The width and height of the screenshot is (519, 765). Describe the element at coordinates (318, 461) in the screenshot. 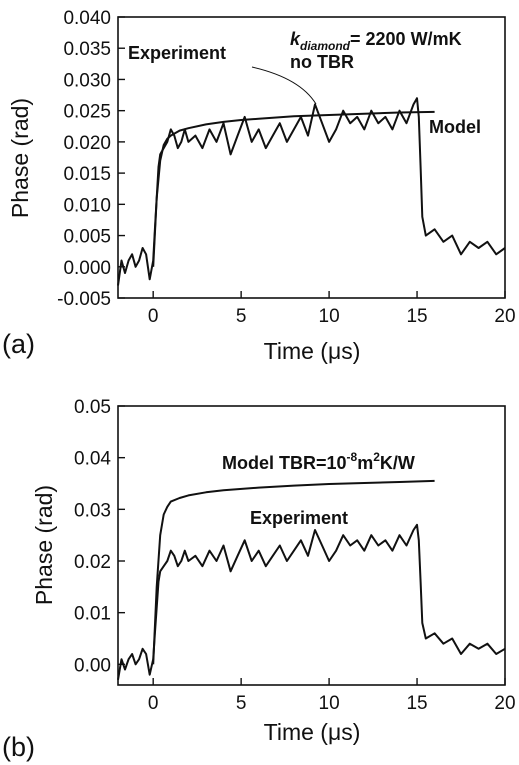

I see `annotation-model-tbr-b: Model TBR=10-8m2K/W` at that location.